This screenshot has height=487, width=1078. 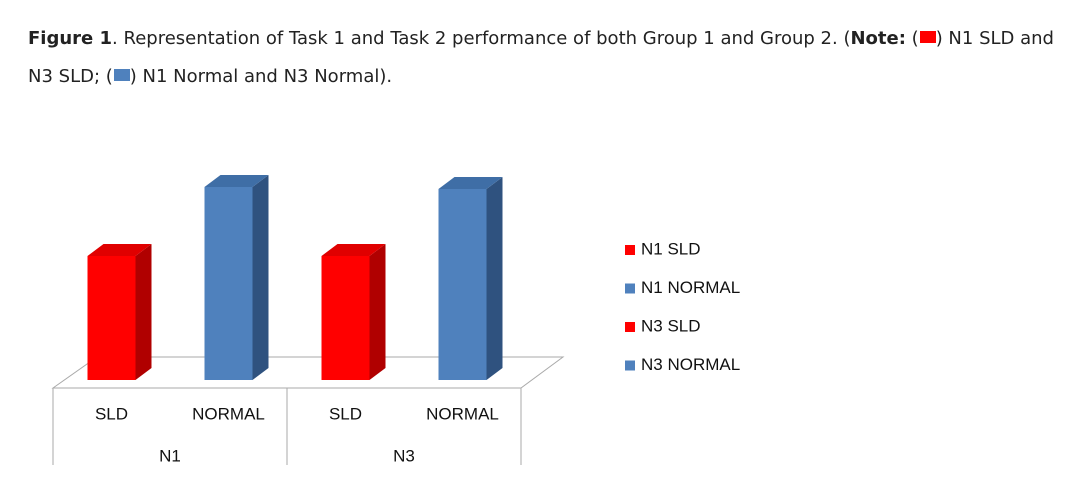 What do you see at coordinates (404, 455) in the screenshot?
I see `group-label: N3` at bounding box center [404, 455].